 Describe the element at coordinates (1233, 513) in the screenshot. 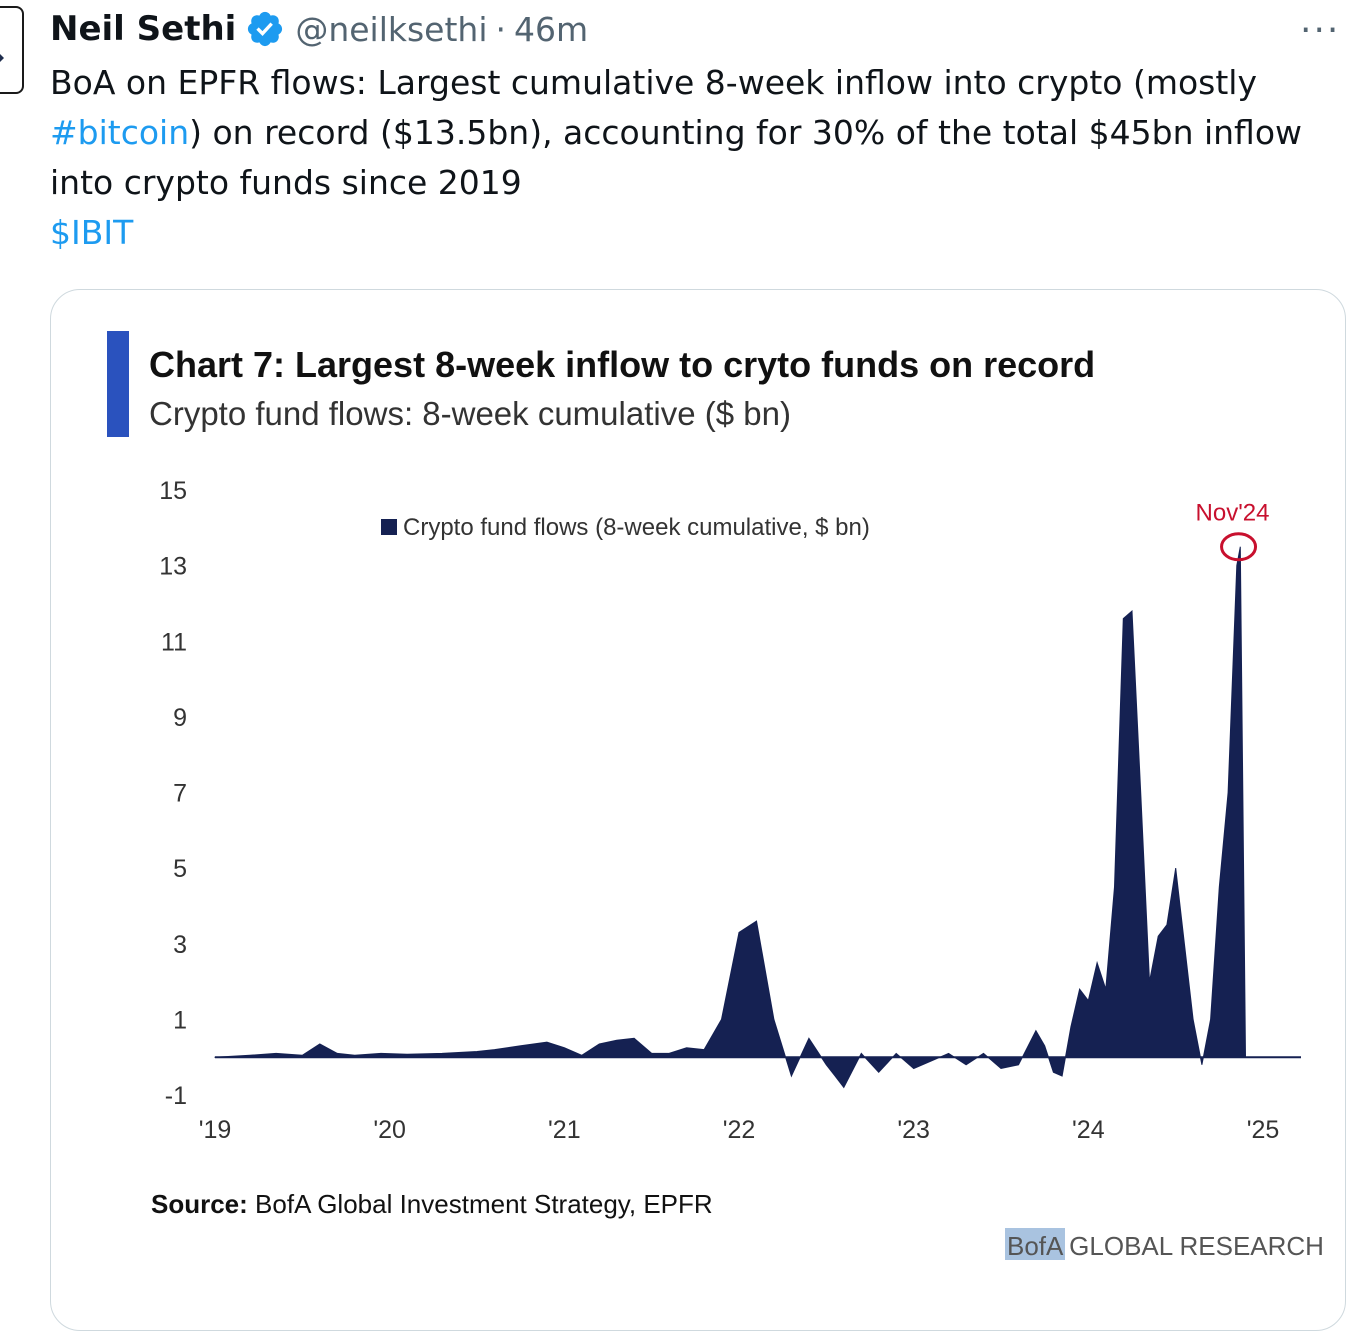

I see `peak-label: Nov'24` at that location.